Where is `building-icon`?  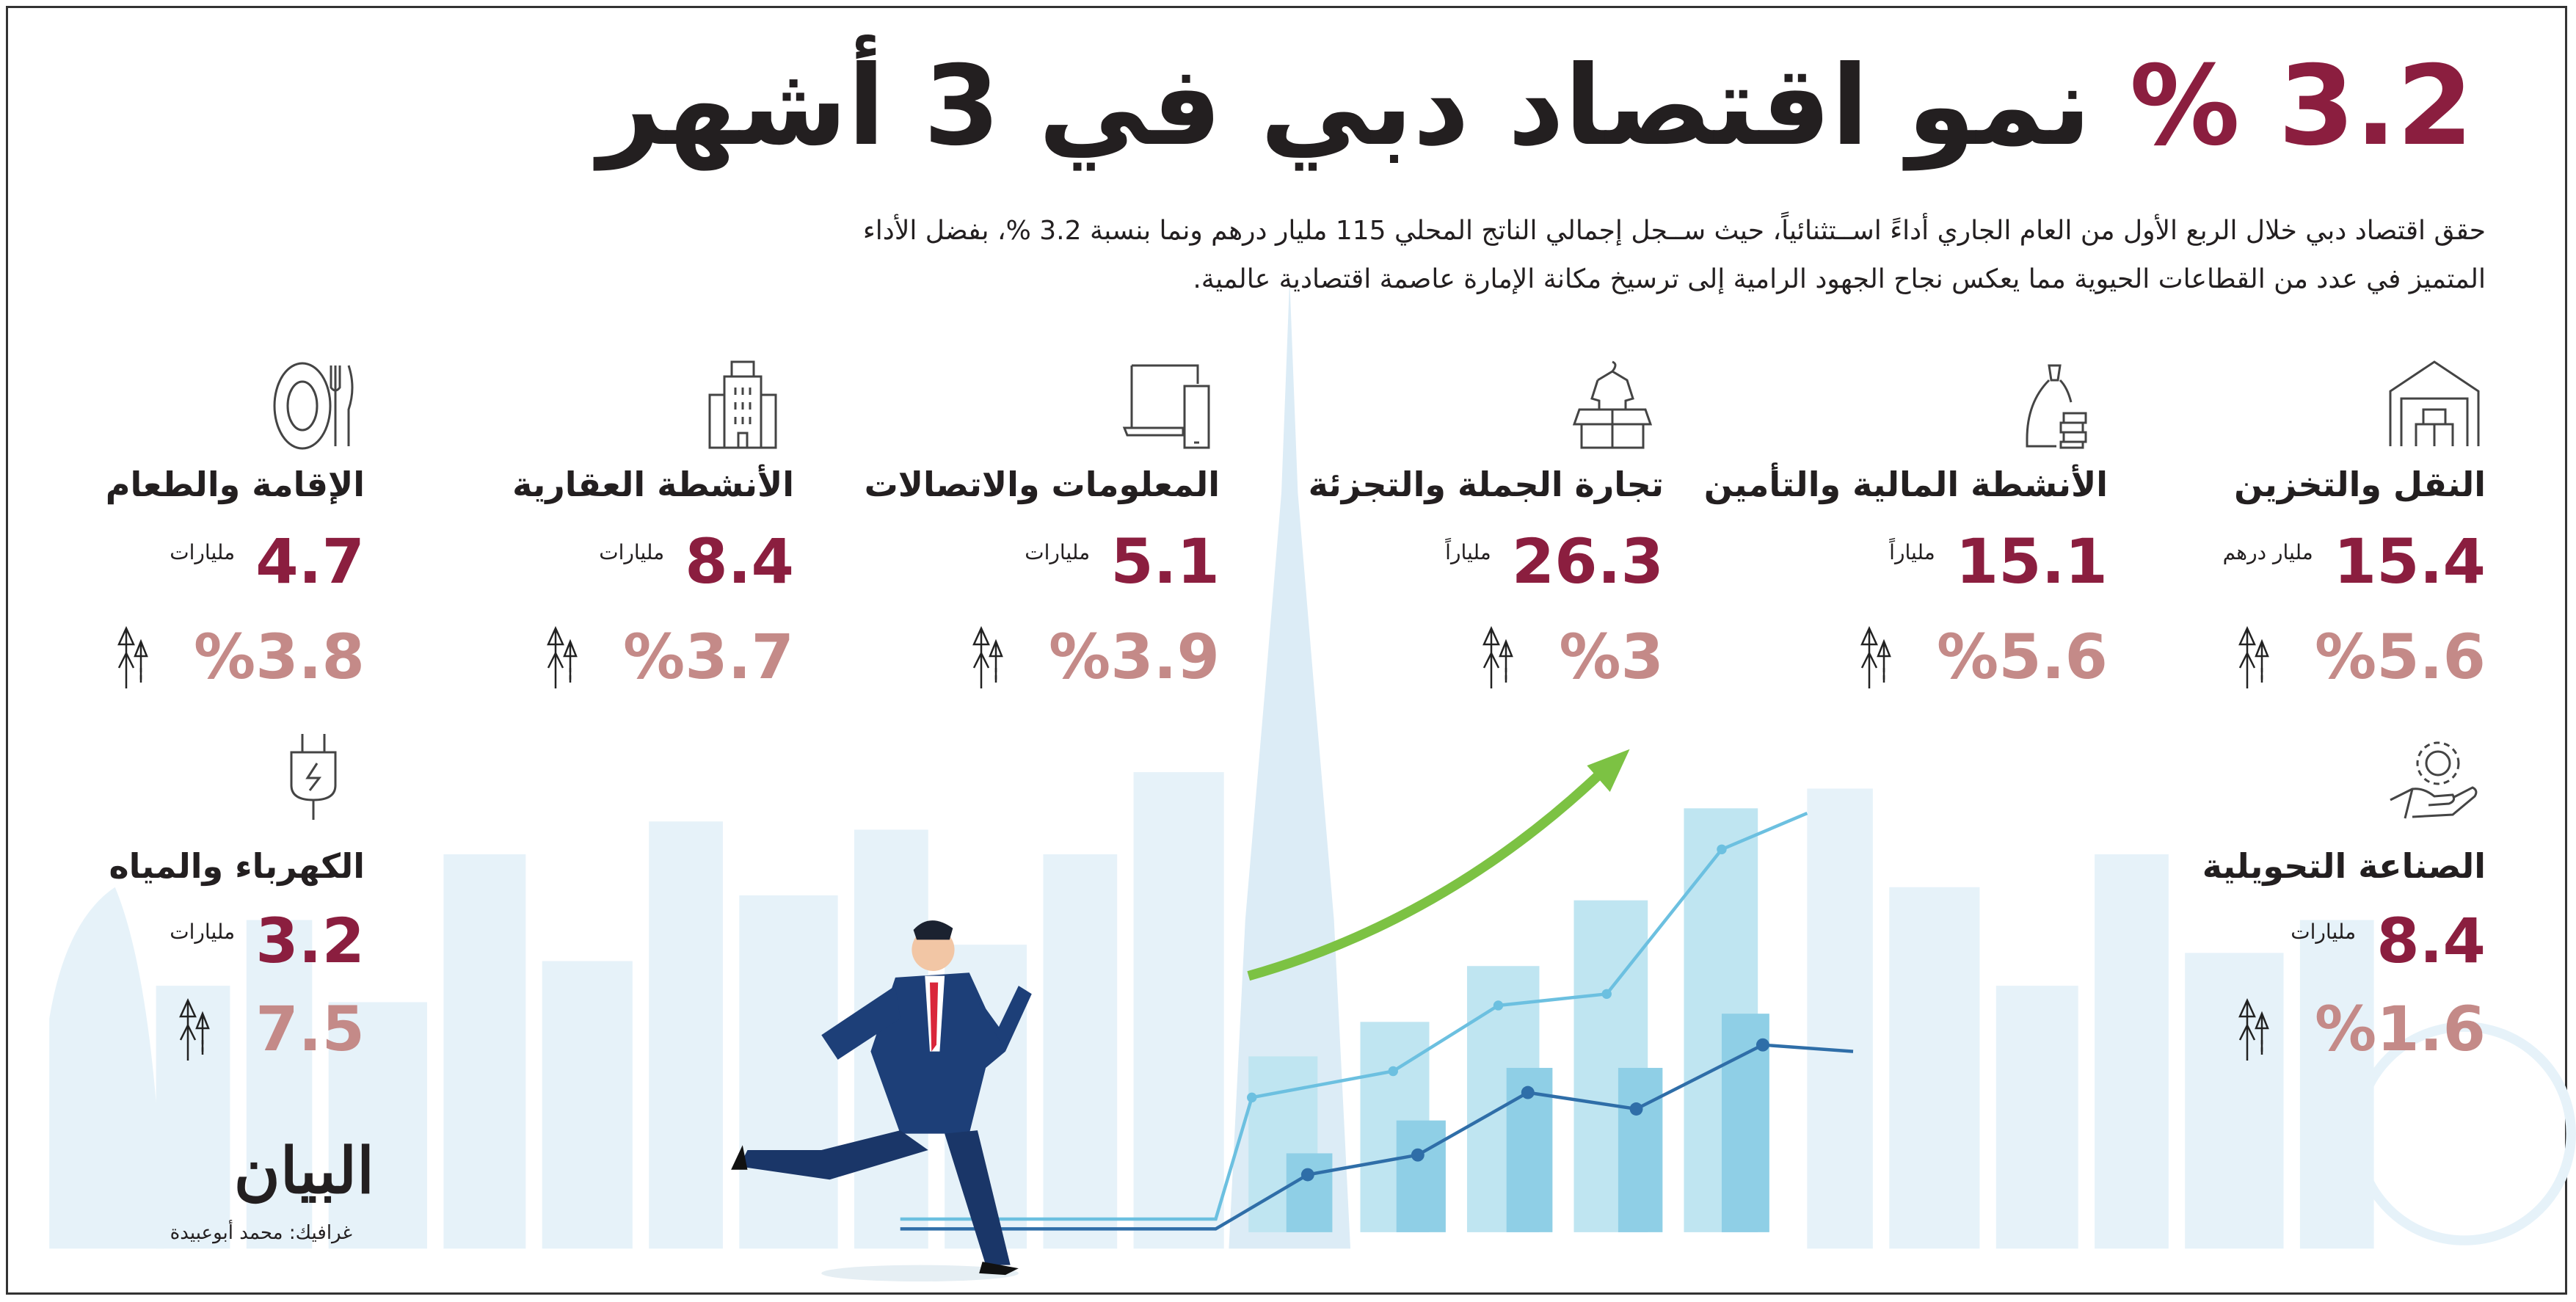 building-icon is located at coordinates (742, 404).